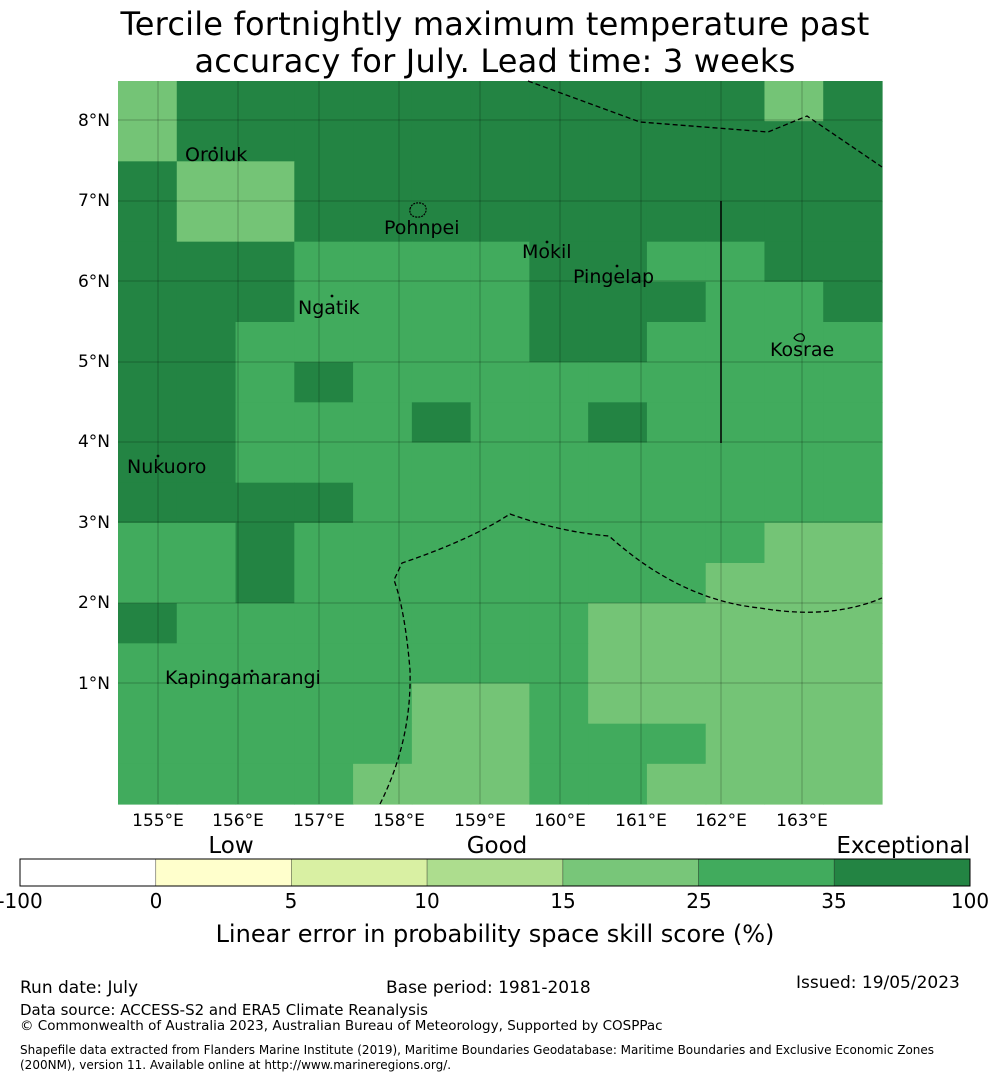  What do you see at coordinates (94, 362) in the screenshot?
I see `lat-tick-label: 5°N` at bounding box center [94, 362].